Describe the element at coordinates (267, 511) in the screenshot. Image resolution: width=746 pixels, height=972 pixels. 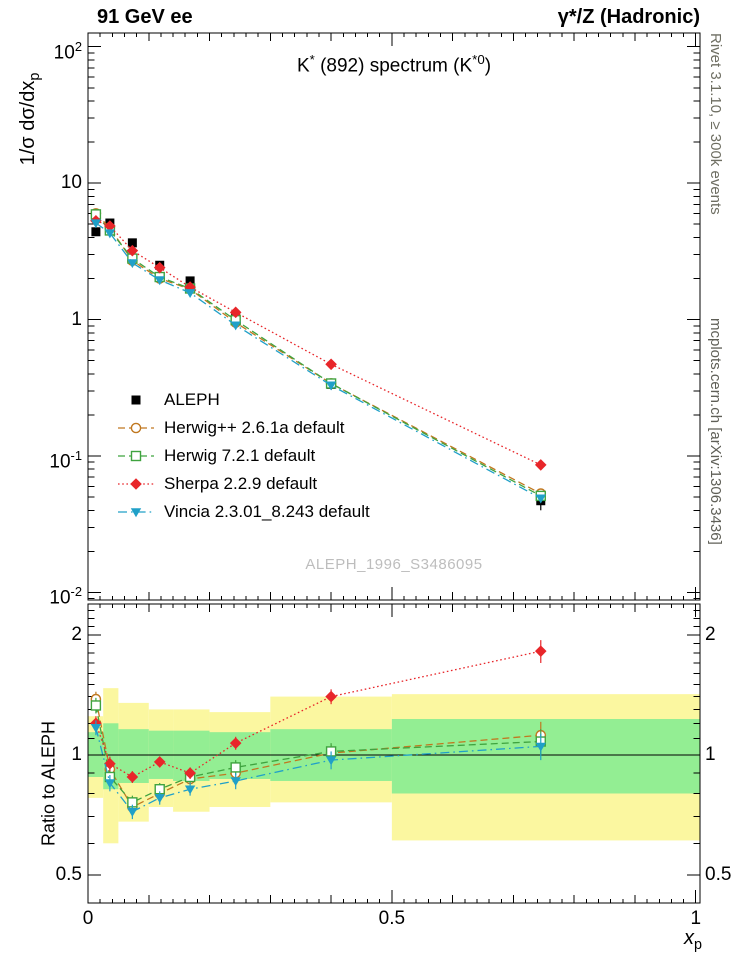
I see `legend-label: Vincia 2.3.01_8.243 default` at that location.